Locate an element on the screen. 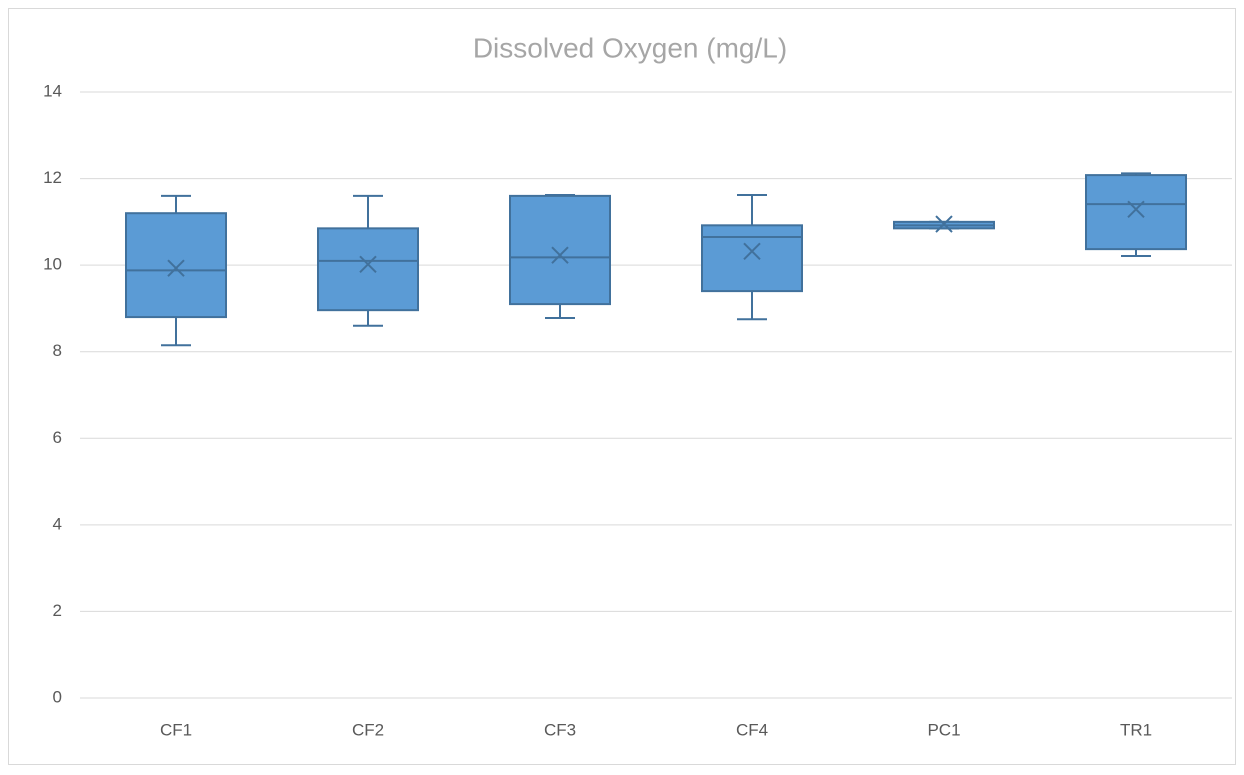 This screenshot has width=1244, height=775. chart-title: Dissolved Oxygen (mg/L) is located at coordinates (630, 47).